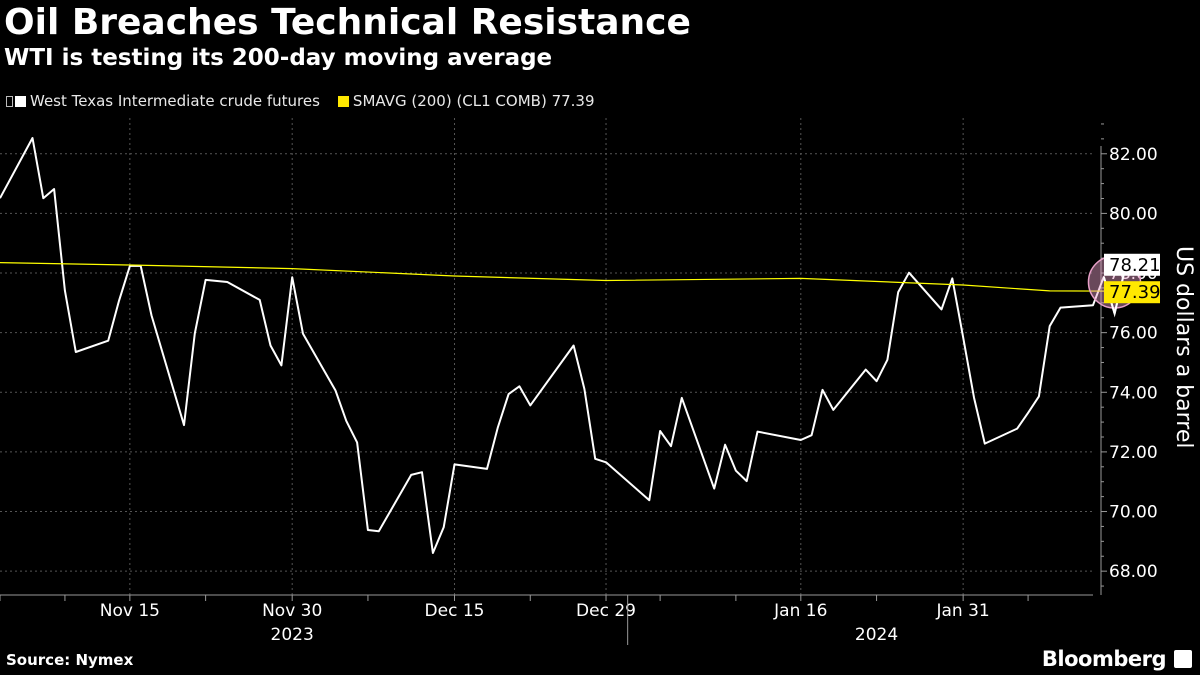 The height and width of the screenshot is (675, 1200). I want to click on x-tick-label: Dec 29, so click(606, 611).